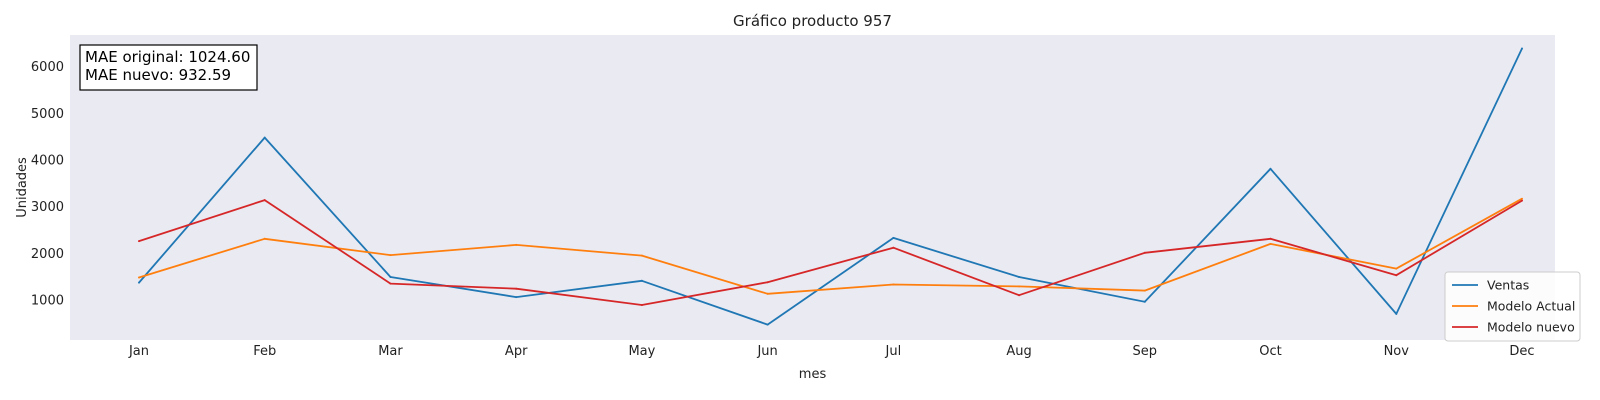  What do you see at coordinates (1521, 351) in the screenshot?
I see `x-tick-label: Dec` at bounding box center [1521, 351].